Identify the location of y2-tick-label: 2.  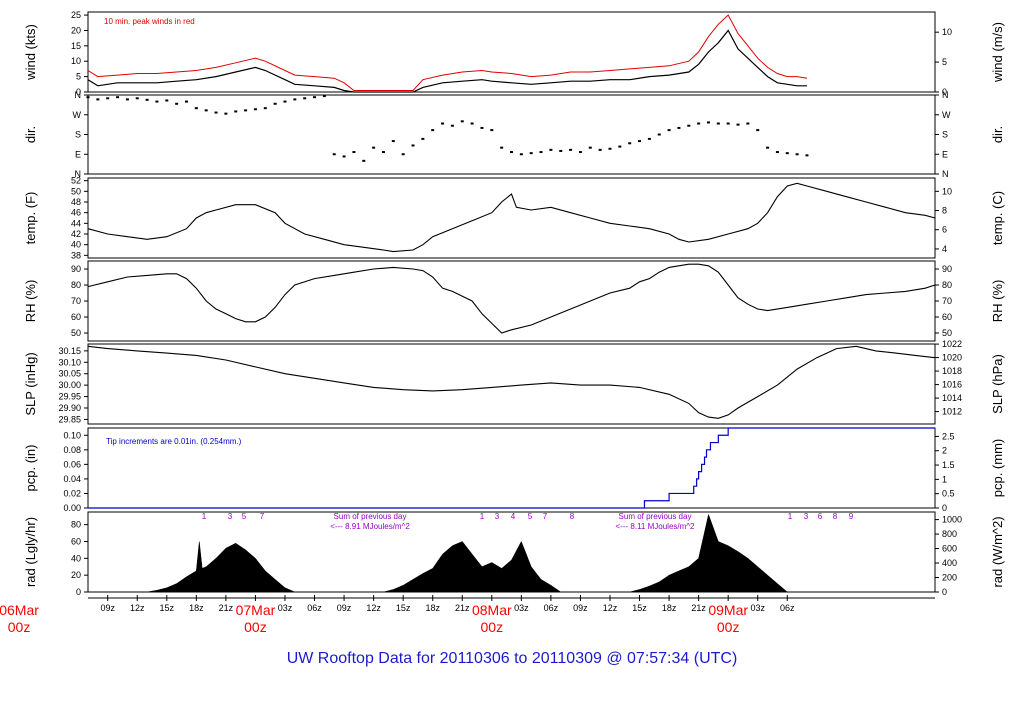
(944, 451).